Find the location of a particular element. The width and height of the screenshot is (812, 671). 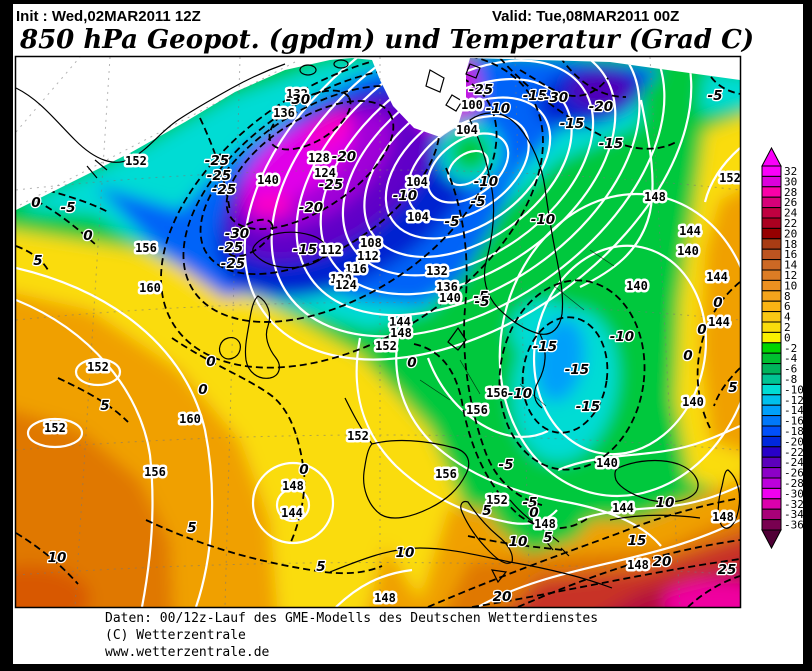

height-label: 116 is located at coordinates (356, 269).